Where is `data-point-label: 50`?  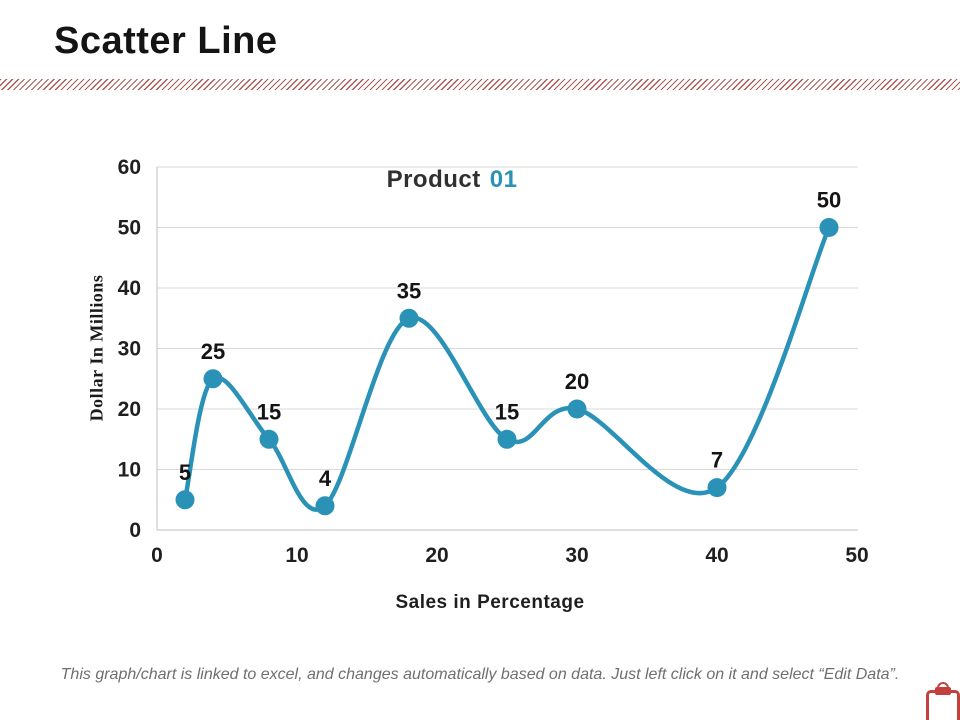
data-point-label: 50 is located at coordinates (829, 200).